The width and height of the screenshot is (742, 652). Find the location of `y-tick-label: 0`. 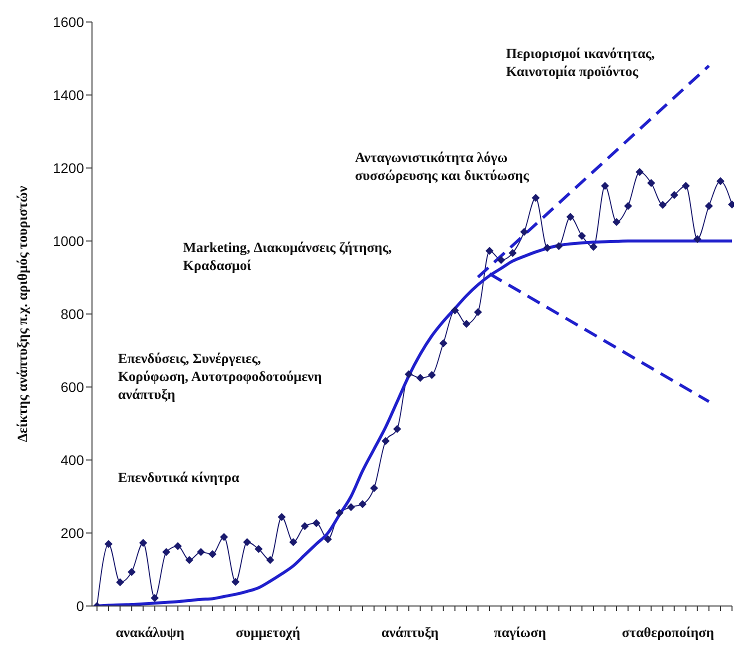

y-tick-label: 0 is located at coordinates (80, 606).